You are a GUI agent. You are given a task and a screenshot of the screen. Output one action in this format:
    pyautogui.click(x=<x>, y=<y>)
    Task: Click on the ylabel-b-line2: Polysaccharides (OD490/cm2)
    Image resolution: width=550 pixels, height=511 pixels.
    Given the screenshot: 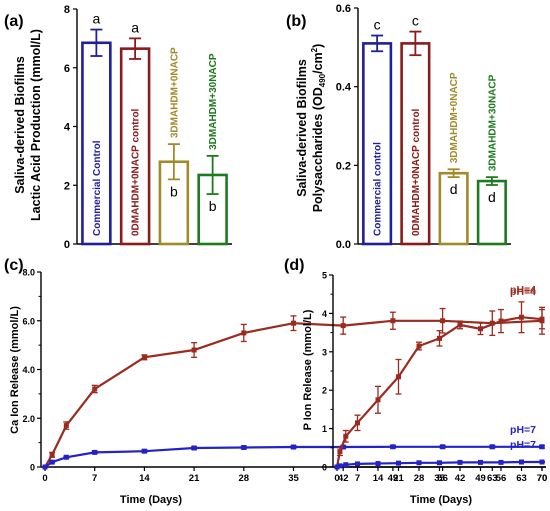 What is the action you would take?
    pyautogui.click(x=318, y=128)
    